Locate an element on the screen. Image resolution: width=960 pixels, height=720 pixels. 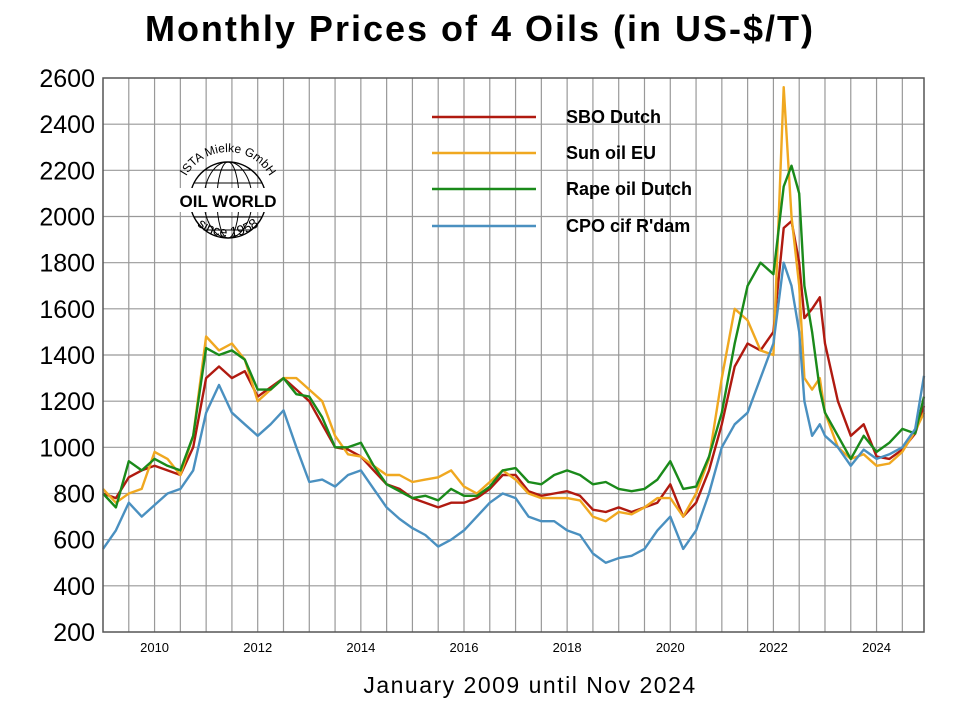
x-tick-label: 2024 is located at coordinates (876, 647).